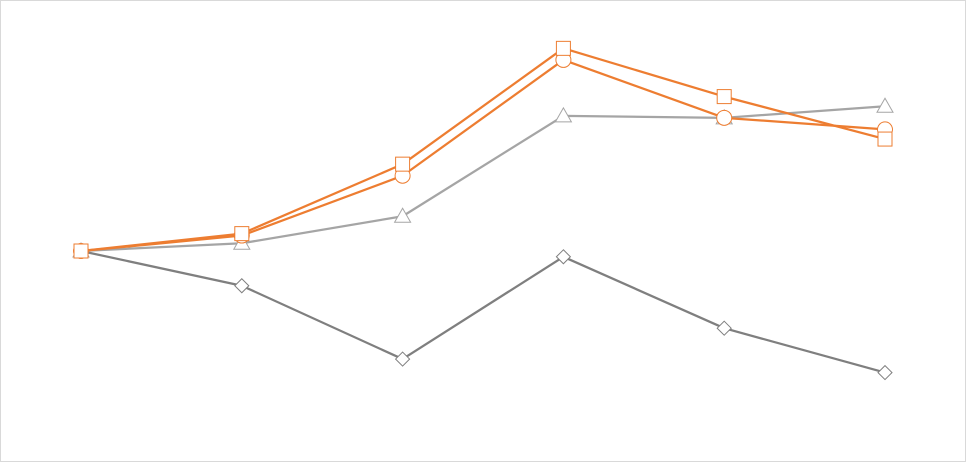 The width and height of the screenshot is (966, 462). I want to click on data-point-circle, so click(724, 117).